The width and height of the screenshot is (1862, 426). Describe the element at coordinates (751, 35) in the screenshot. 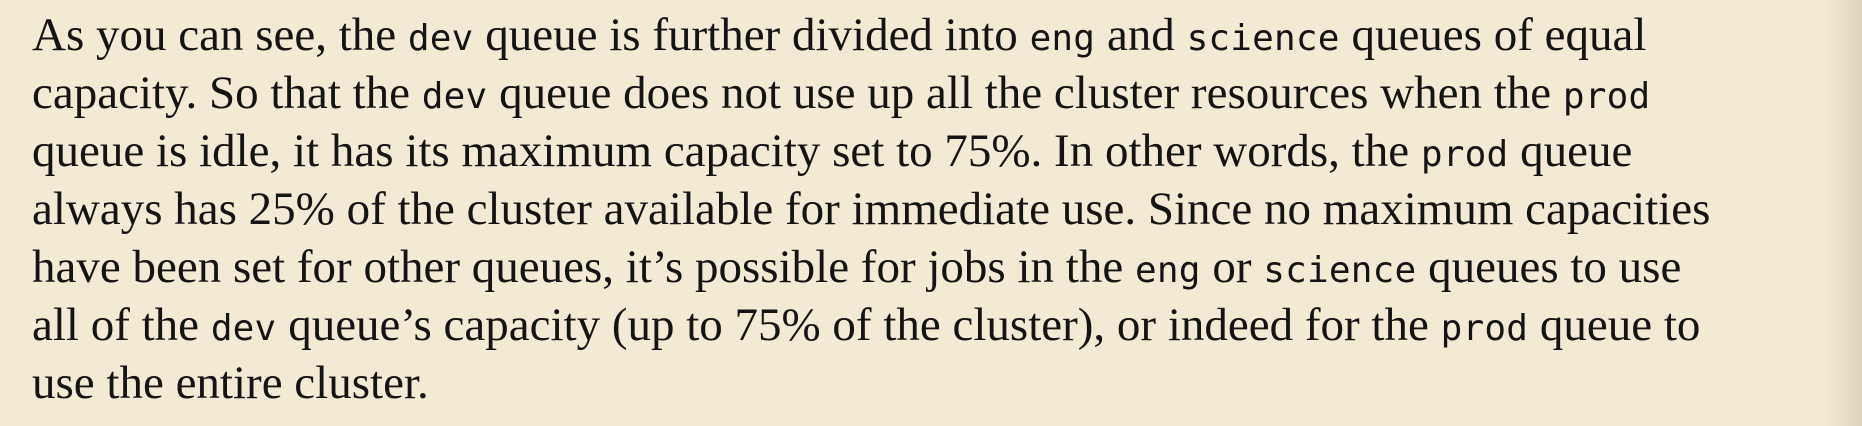

I see `text-segment: queue is further divided into` at that location.